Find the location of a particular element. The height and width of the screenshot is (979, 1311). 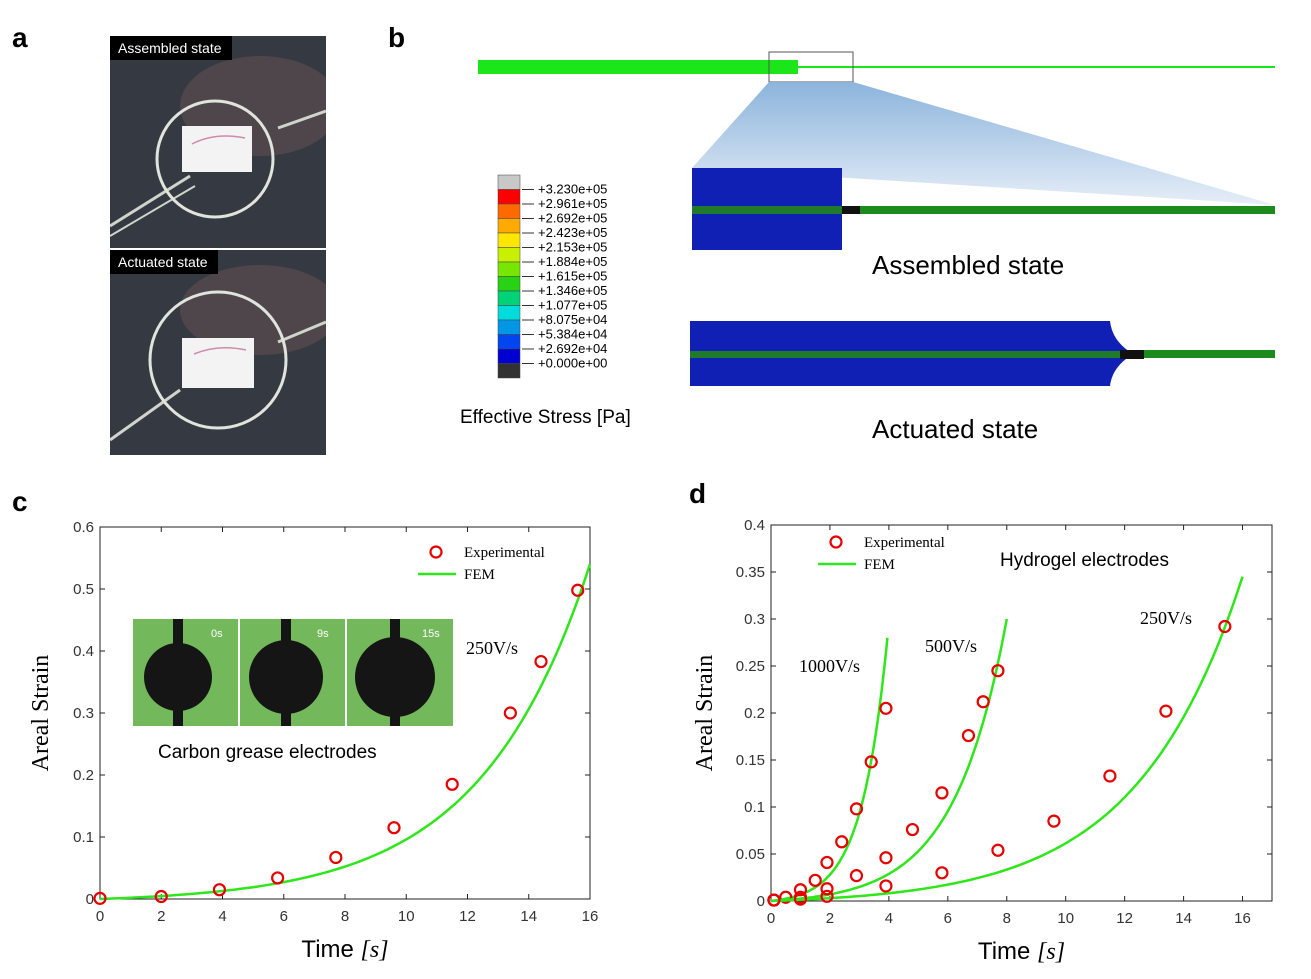

y-tick-label: 0.1 is located at coordinates (754, 807).